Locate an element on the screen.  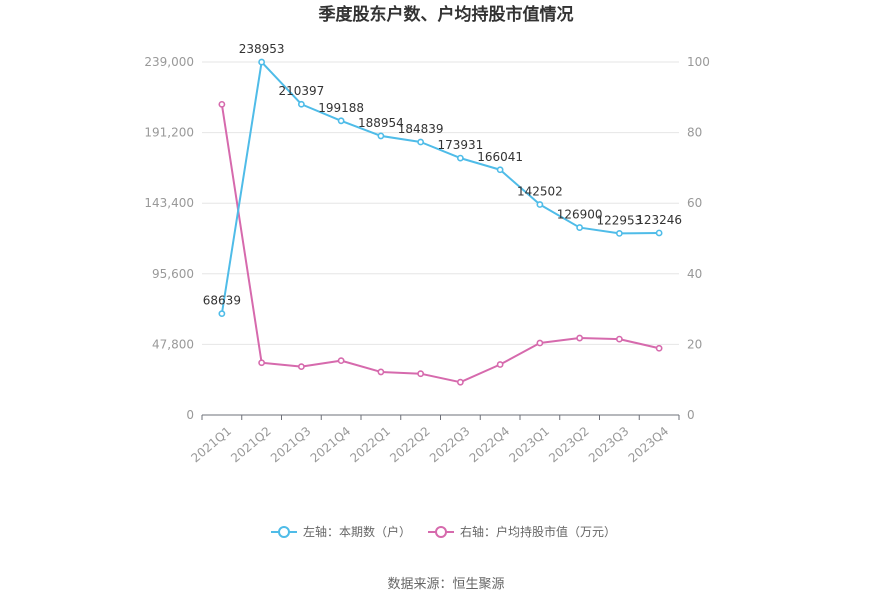
x-axis-tick-label: 2022Q1 is located at coordinates (369, 444).